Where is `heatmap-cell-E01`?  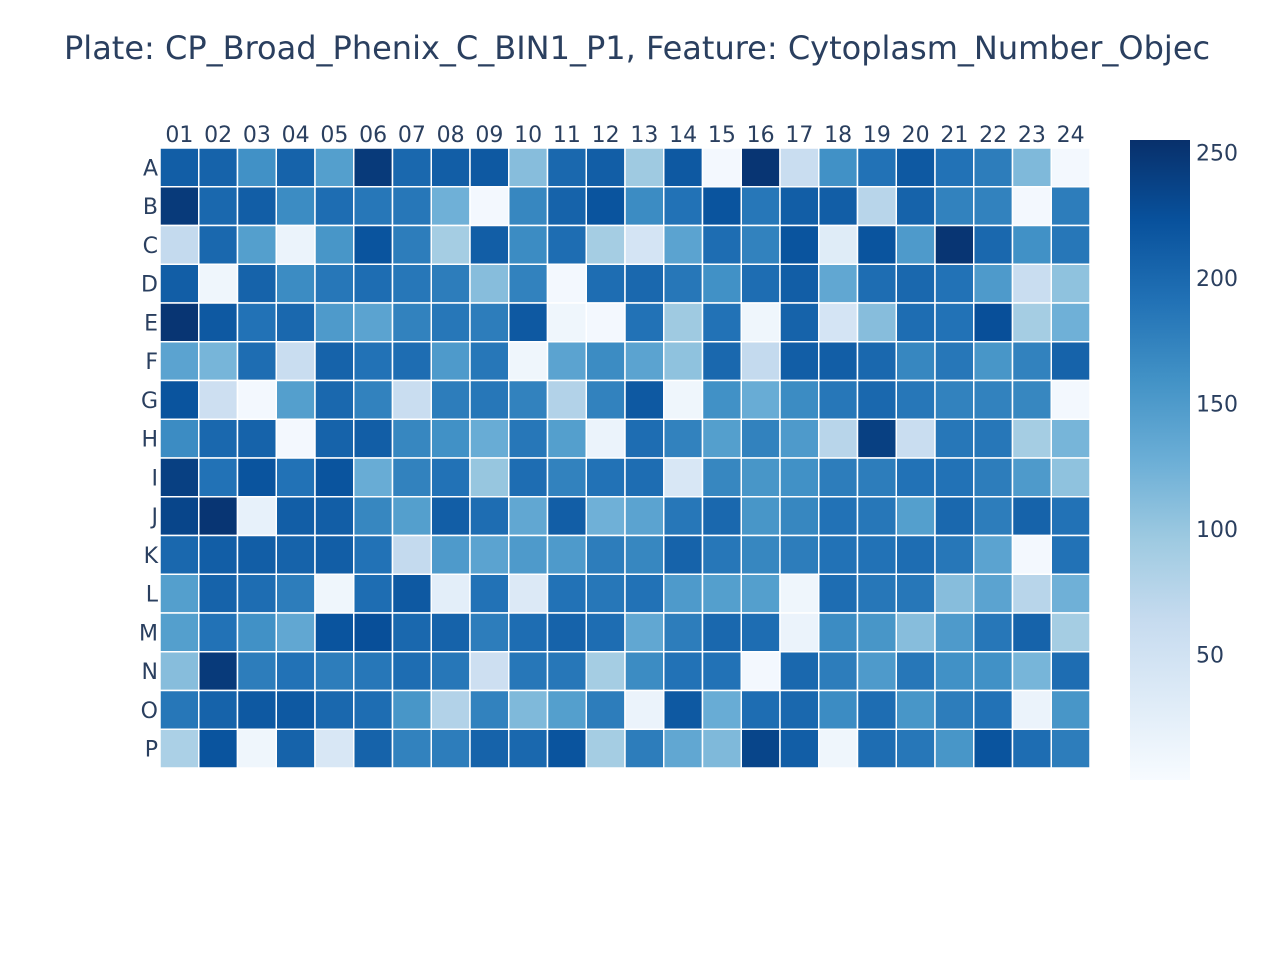 heatmap-cell-E01 is located at coordinates (179, 322).